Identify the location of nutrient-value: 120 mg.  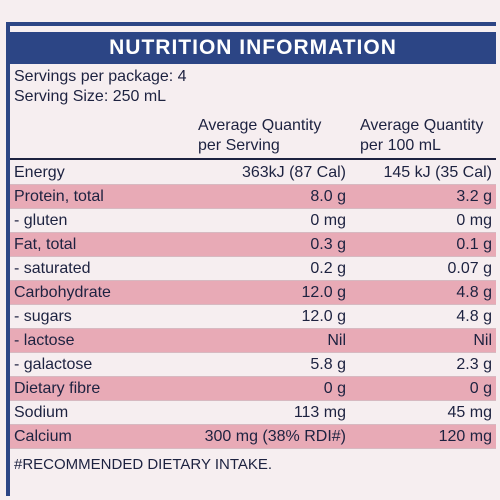
(465, 436).